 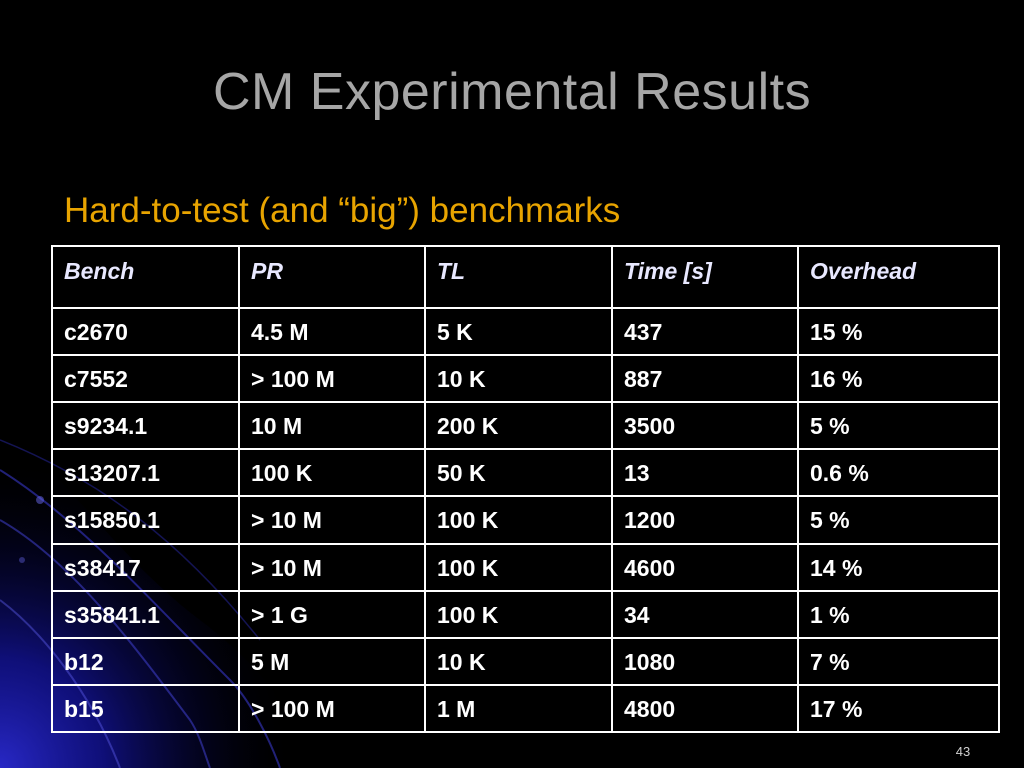 What do you see at coordinates (145, 331) in the screenshot?
I see `cell-bench: c2670` at bounding box center [145, 331].